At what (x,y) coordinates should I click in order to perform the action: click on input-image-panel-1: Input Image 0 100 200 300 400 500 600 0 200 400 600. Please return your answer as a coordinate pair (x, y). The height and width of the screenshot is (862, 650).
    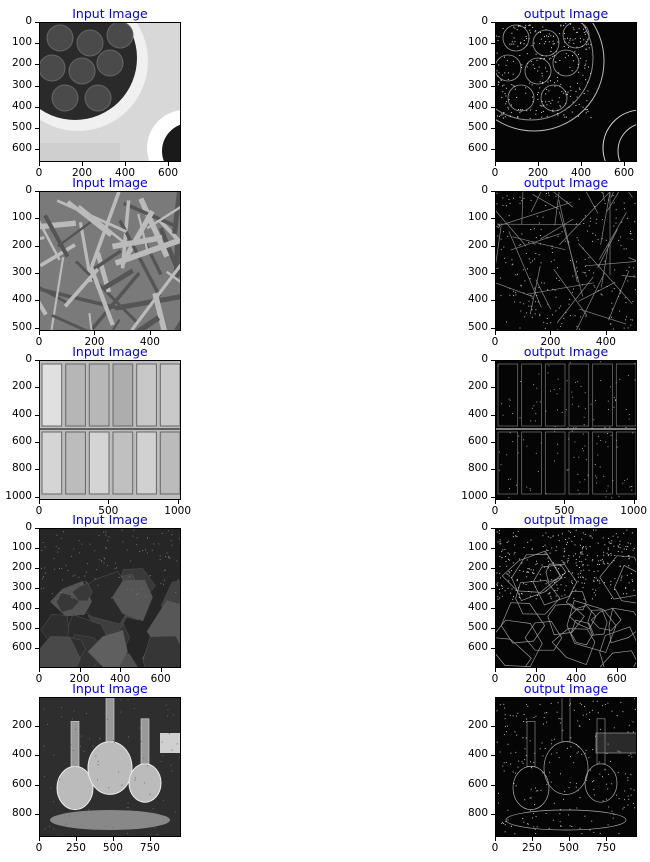
    Looking at the image, I should click on (96, 92).